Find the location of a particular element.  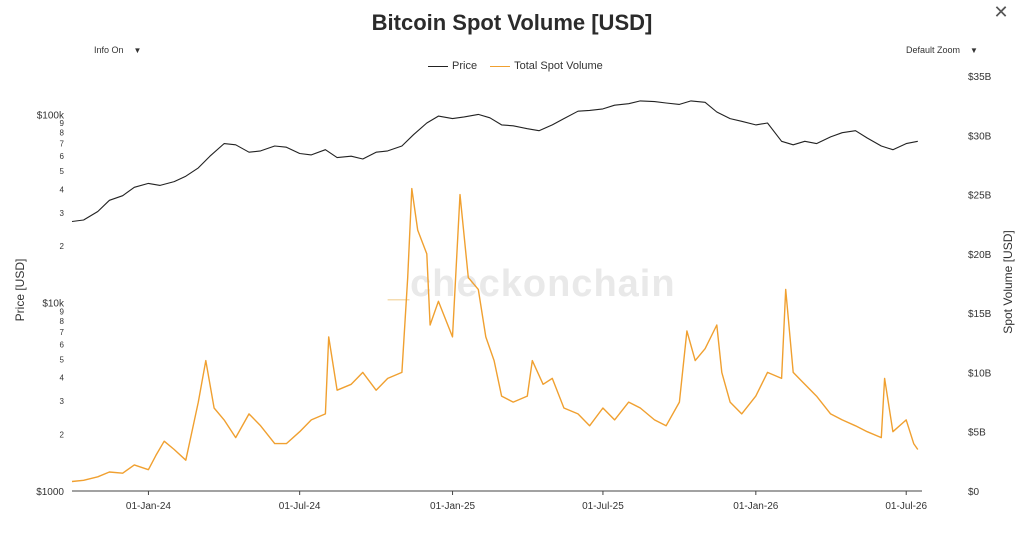

legend-swatch-price is located at coordinates (438, 66).